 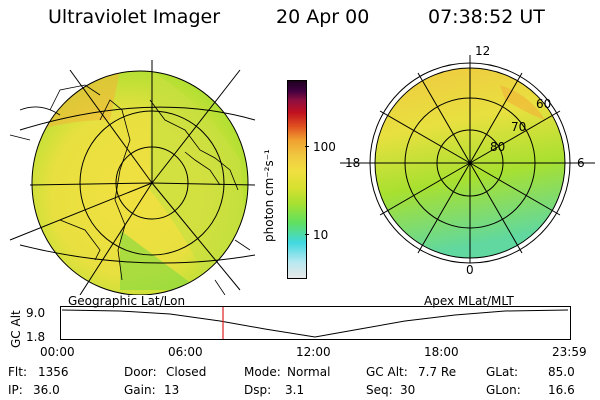 I want to click on date-label: 20 Apr 00, so click(x=323, y=17).